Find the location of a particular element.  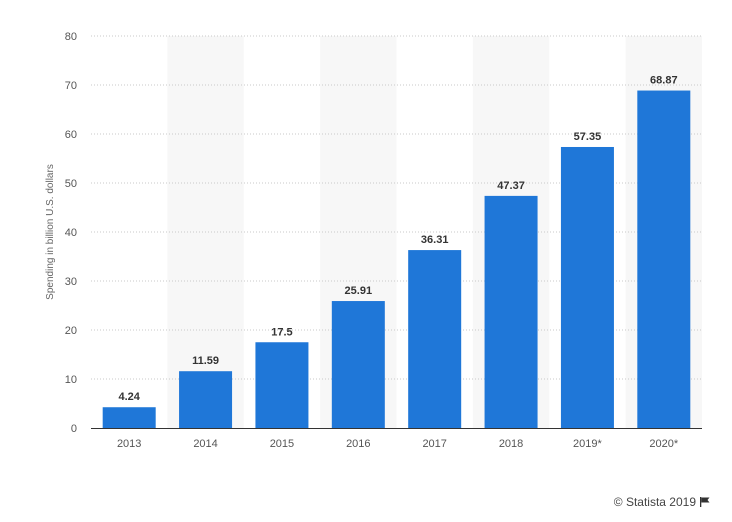

y-tick-label: 20 is located at coordinates (71, 331).